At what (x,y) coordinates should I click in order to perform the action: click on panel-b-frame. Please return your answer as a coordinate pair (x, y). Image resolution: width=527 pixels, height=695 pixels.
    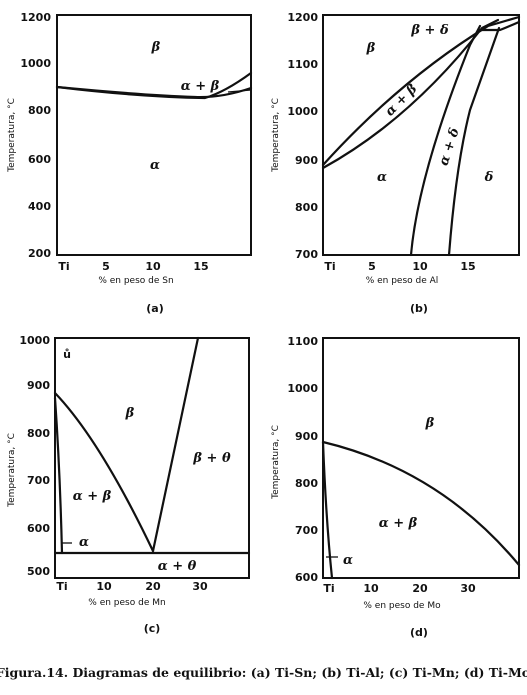
    Looking at the image, I should click on (421, 135).